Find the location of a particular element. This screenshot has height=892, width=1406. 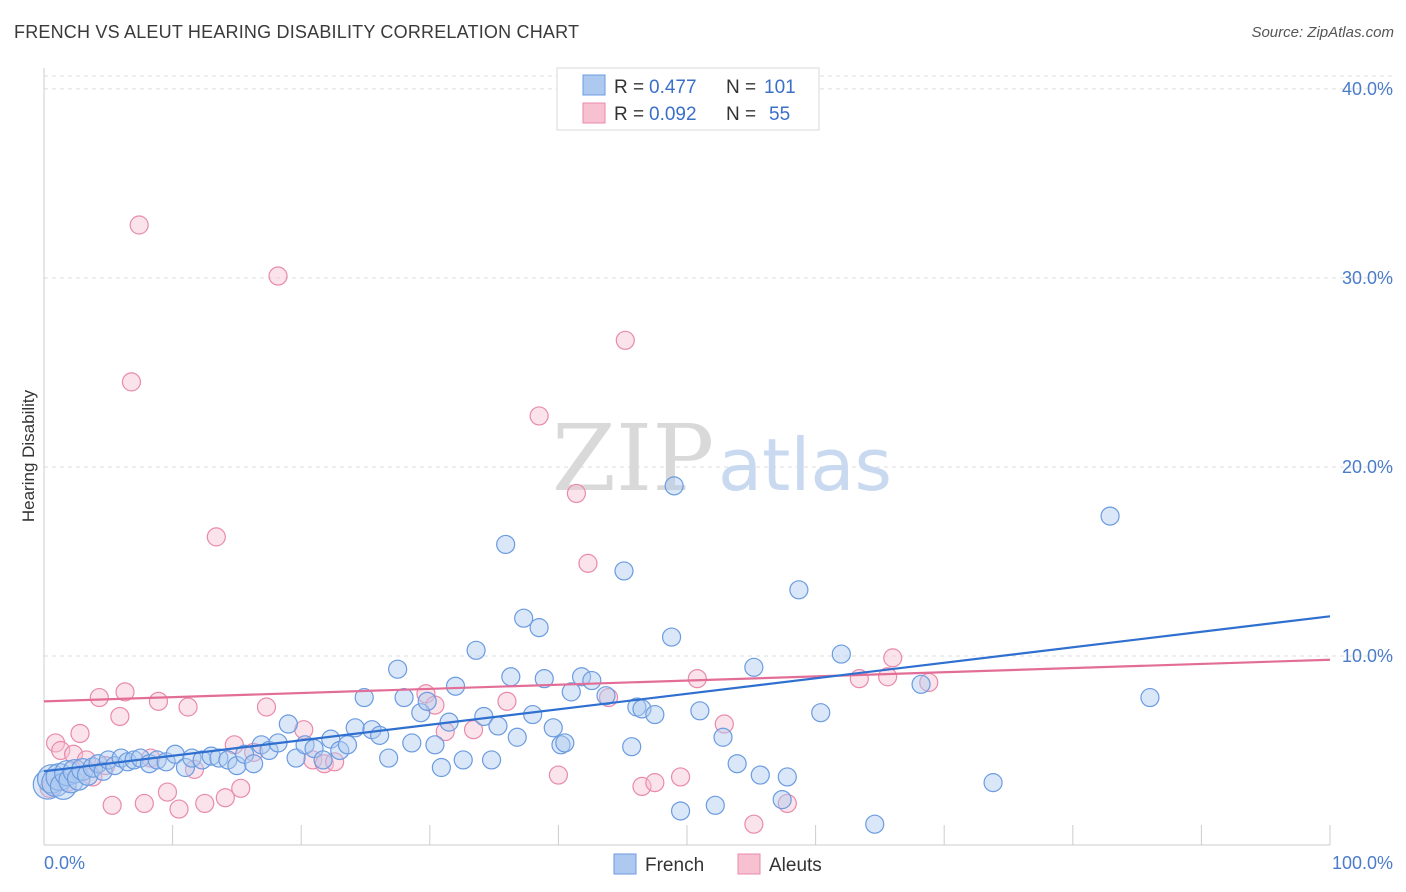

legend-r-label-french: R = is located at coordinates (629, 87).